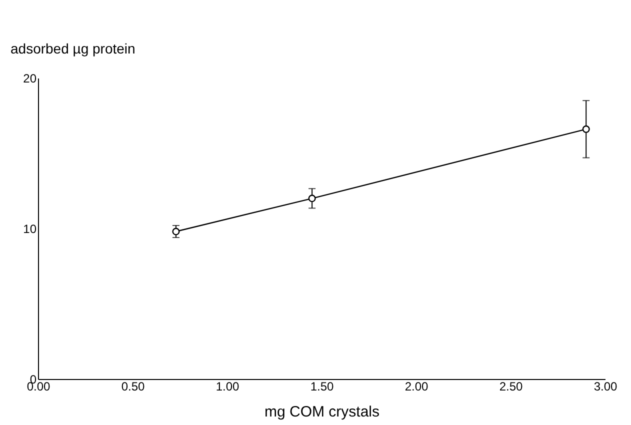  Describe the element at coordinates (30, 229) in the screenshot. I see `y-tick-label: 10` at that location.